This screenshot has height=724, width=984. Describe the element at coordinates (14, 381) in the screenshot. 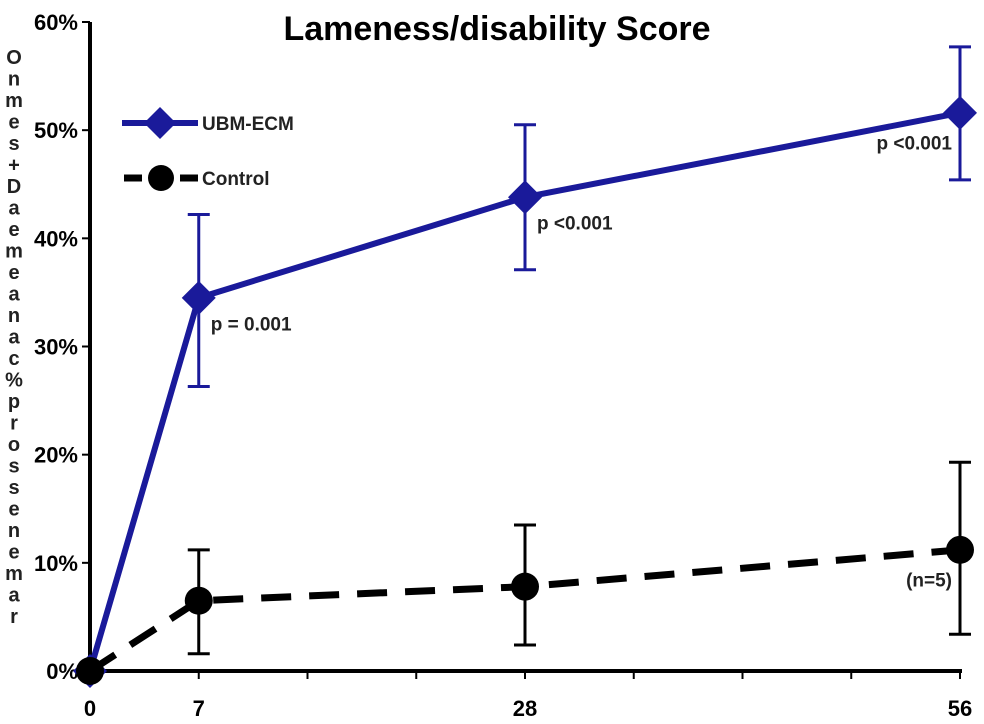

I see `y-label-char: %` at that location.